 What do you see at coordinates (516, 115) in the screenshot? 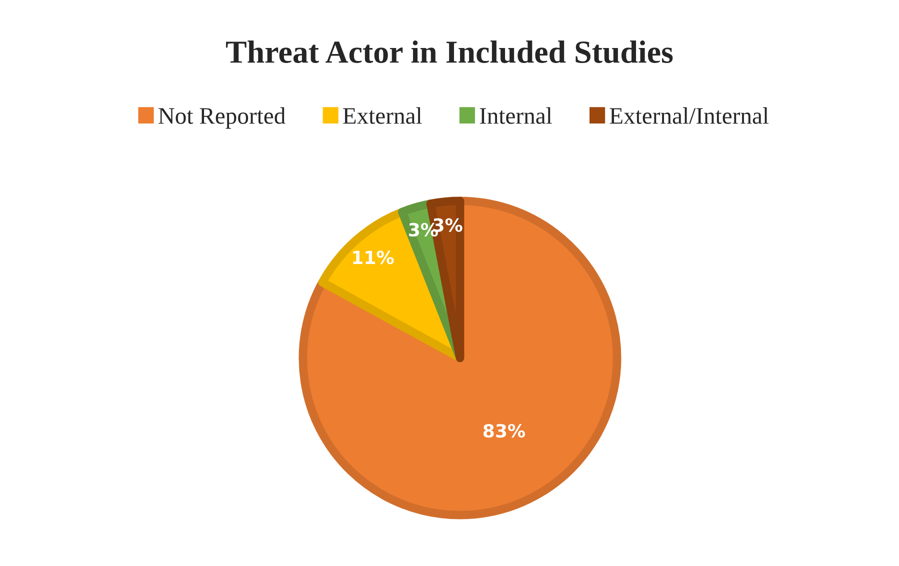
I see `legend-label: Internal` at bounding box center [516, 115].